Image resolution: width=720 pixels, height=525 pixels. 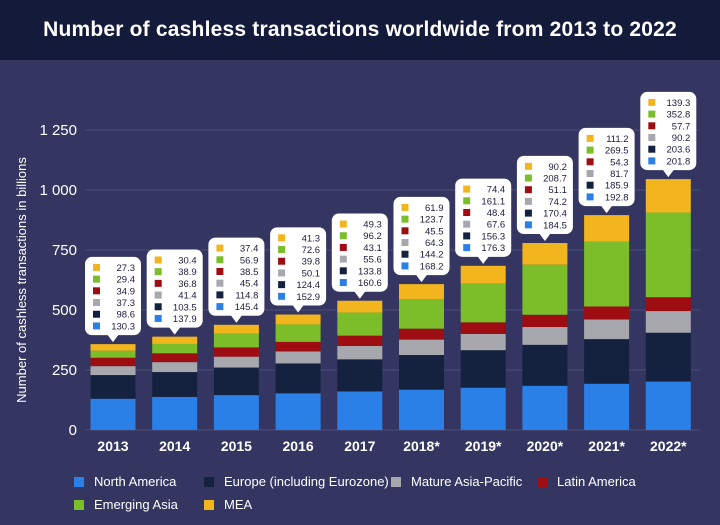 I want to click on data-label: 184.5, so click(x=555, y=225).